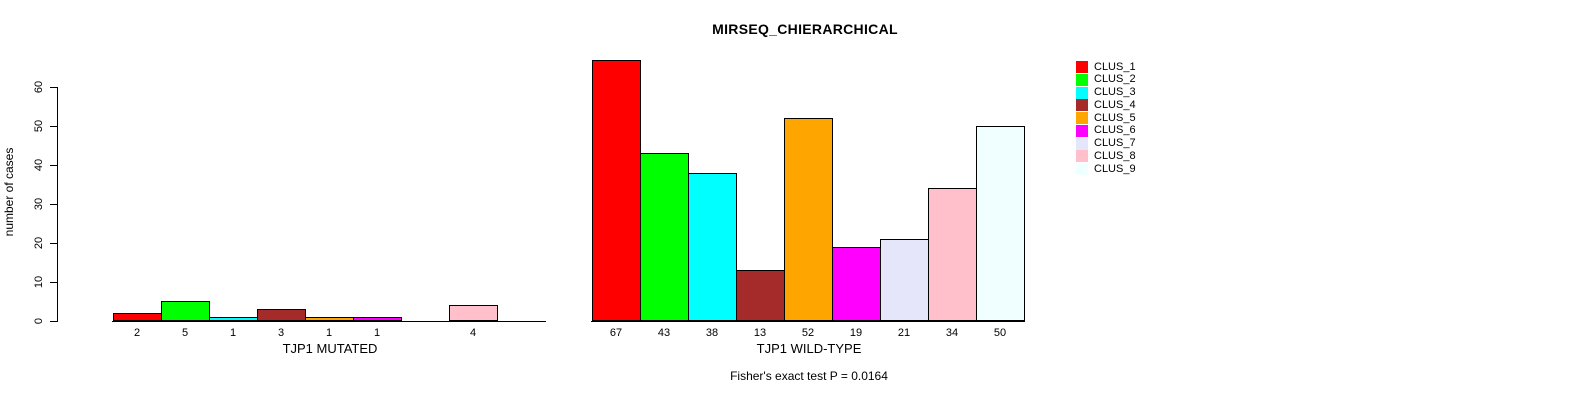 Image resolution: width=1590 pixels, height=400 pixels. What do you see at coordinates (185, 333) in the screenshot?
I see `bar-value-label: 5` at bounding box center [185, 333].